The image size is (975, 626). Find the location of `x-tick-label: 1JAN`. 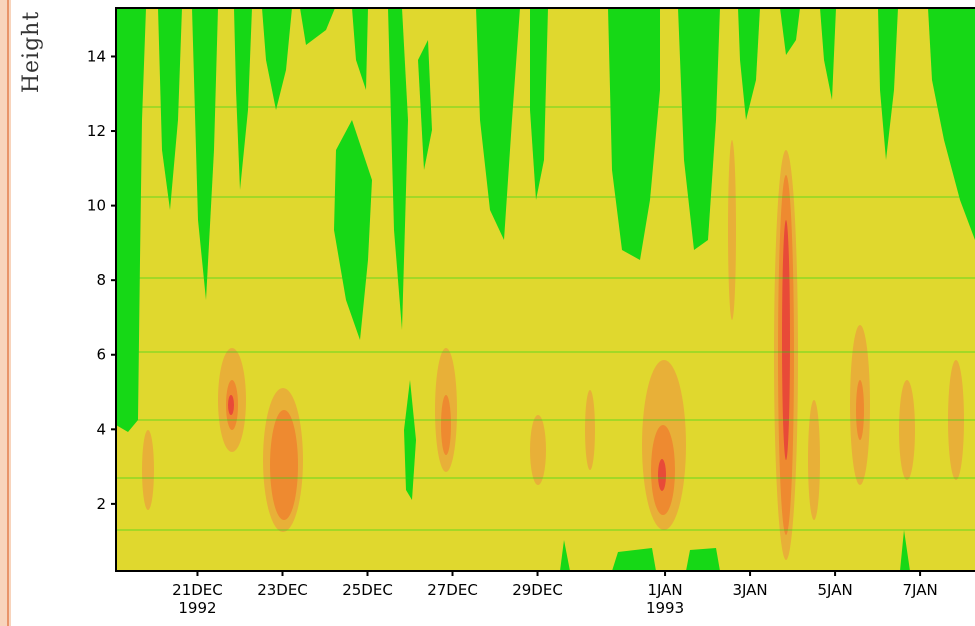

x-tick-label: 1JAN is located at coordinates (664, 590).